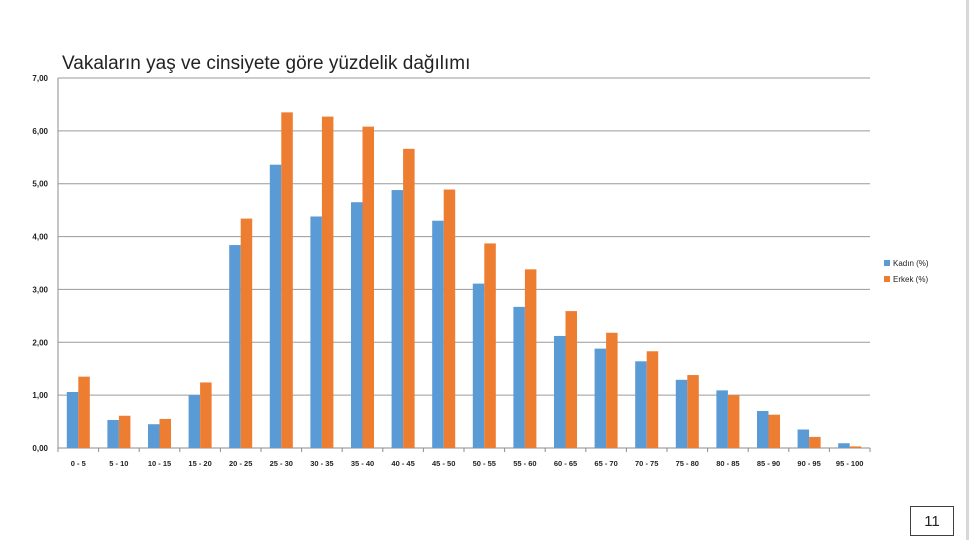 The image size is (969, 540). Describe the element at coordinates (605, 463) in the screenshot. I see `x-tick-label: 65 - 70` at that location.